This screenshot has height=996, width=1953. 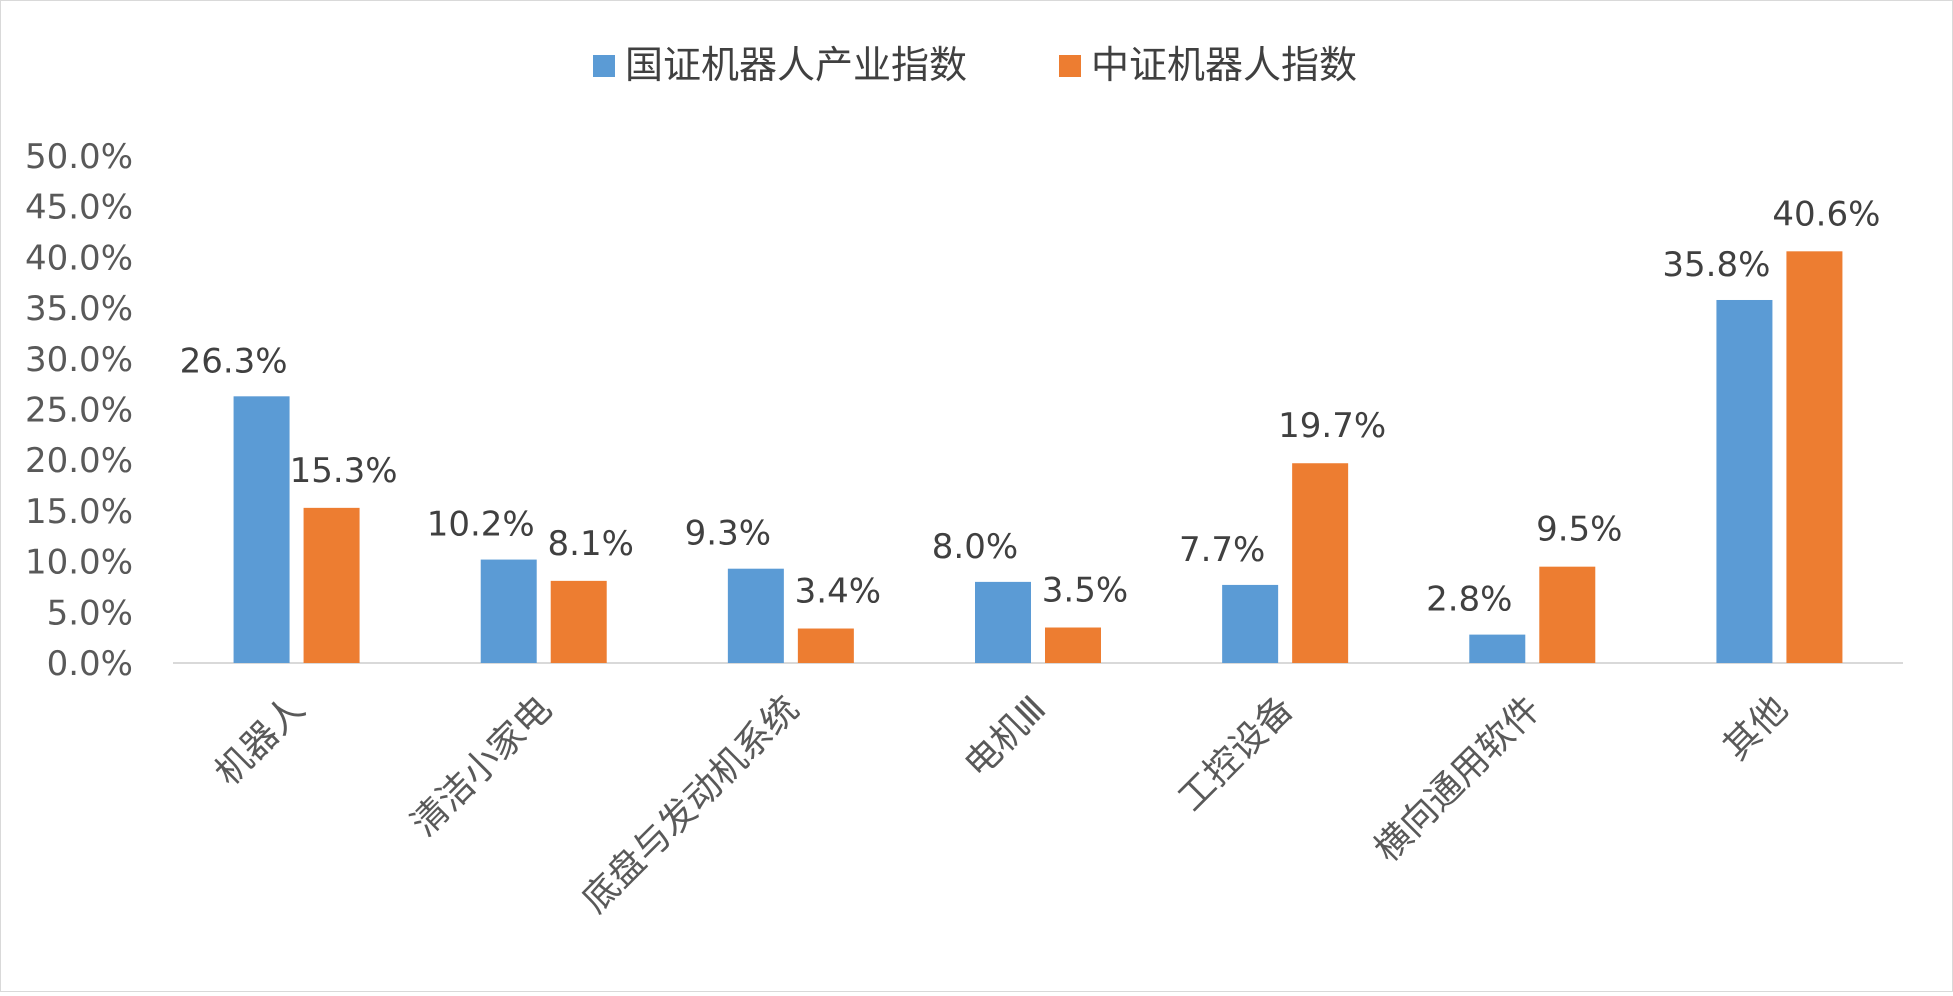 I want to click on data-label: 8.1%, so click(x=591, y=544).